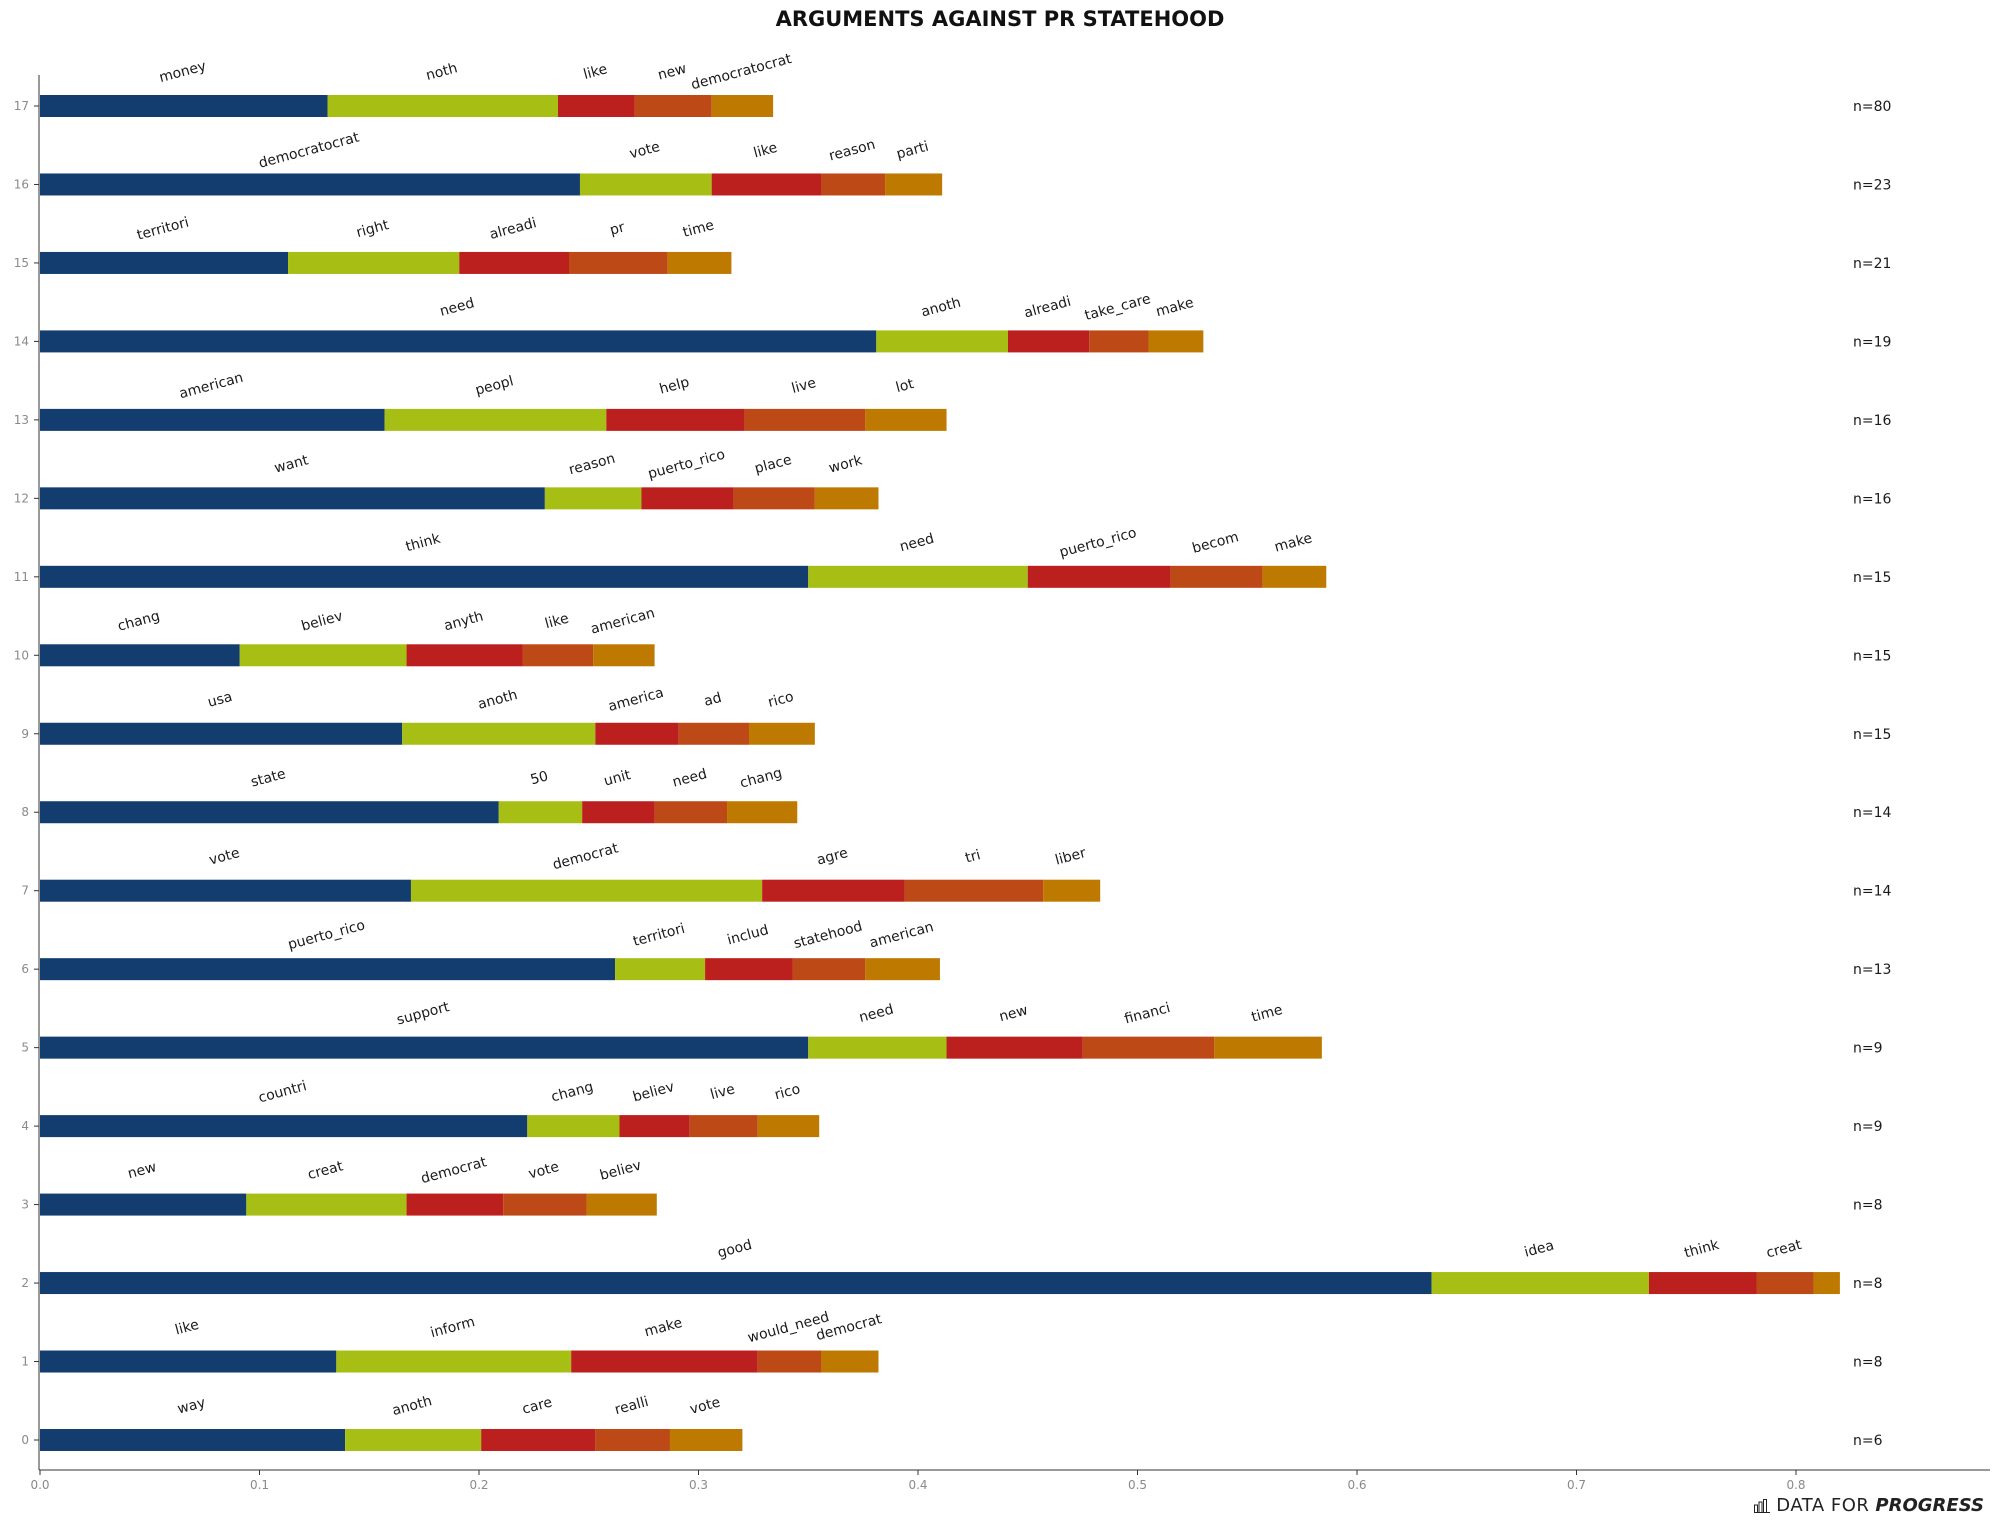 The image size is (2000, 1524). What do you see at coordinates (674, 385) in the screenshot?
I see `segment-word-label: help` at bounding box center [674, 385].